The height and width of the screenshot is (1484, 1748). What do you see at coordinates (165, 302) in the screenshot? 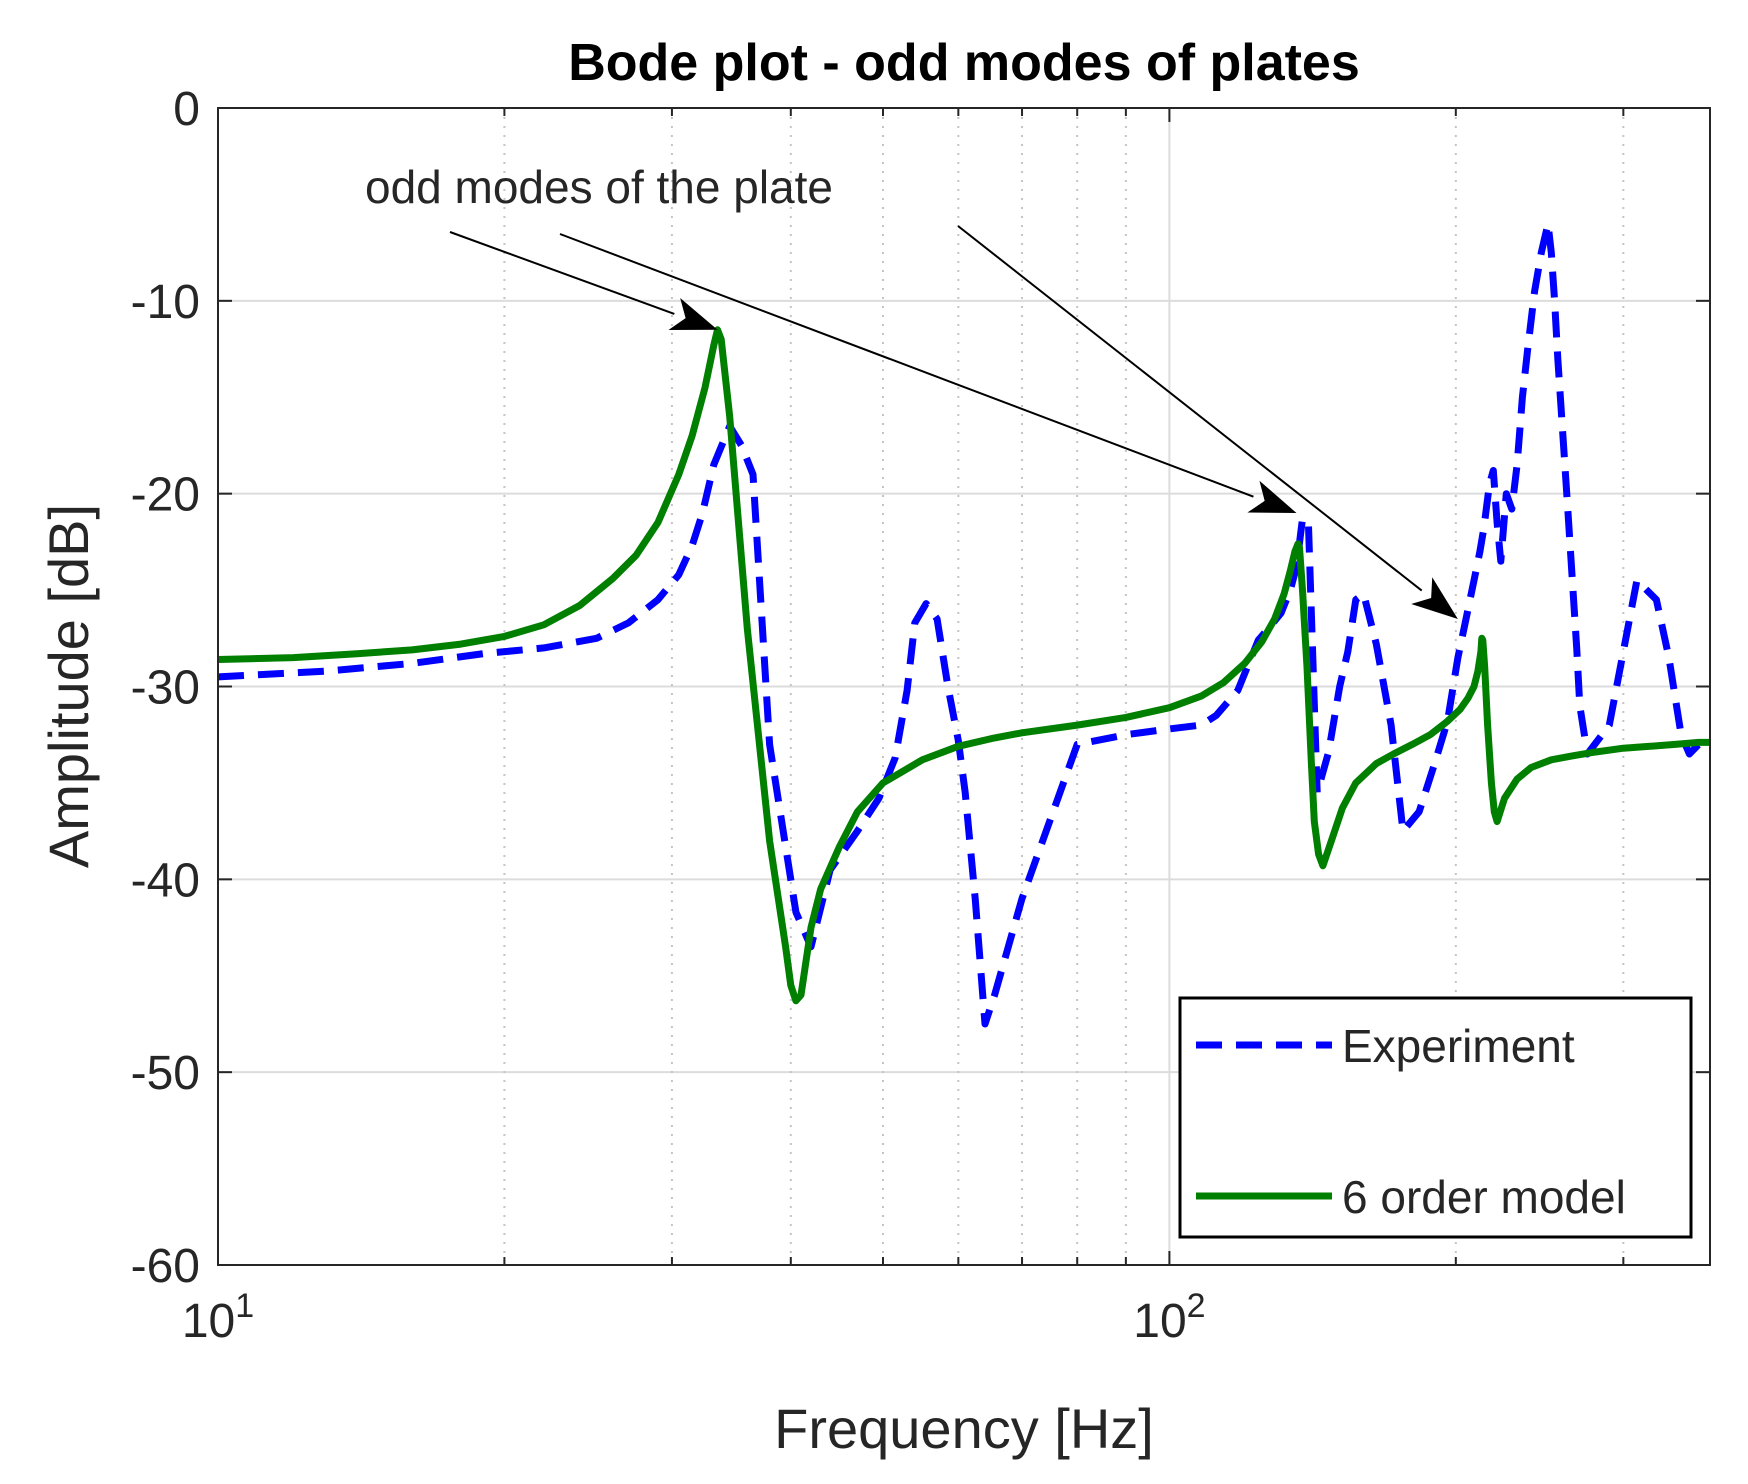
I see `y-tick-label: -10` at bounding box center [165, 302].